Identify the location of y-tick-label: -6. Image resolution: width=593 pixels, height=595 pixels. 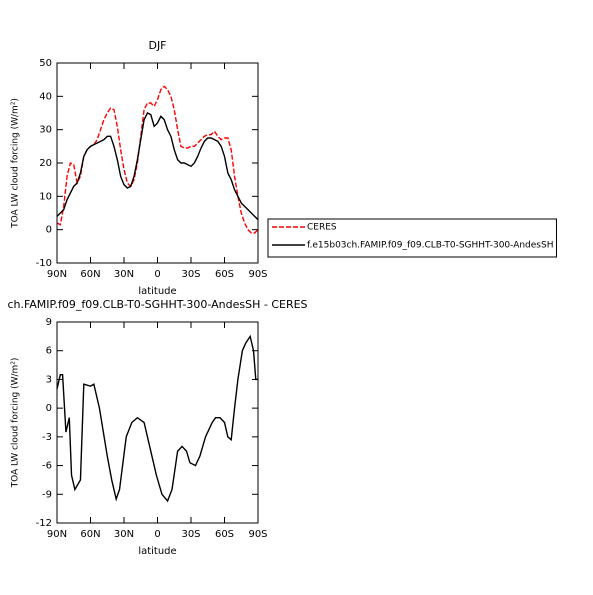
(47, 466).